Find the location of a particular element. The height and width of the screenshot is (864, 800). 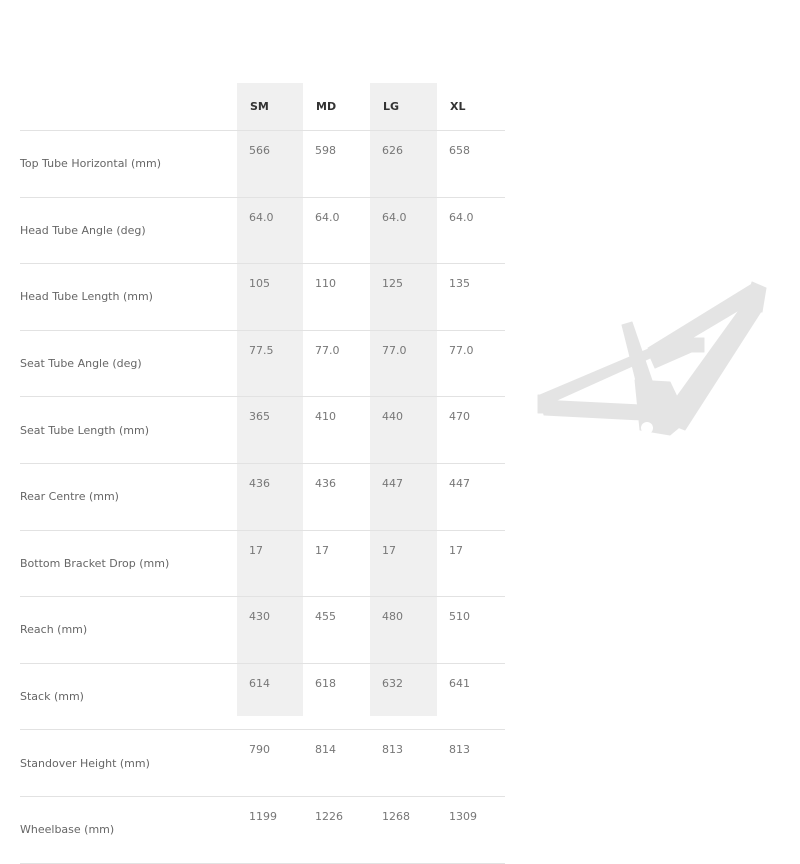

row-label: Wheelbase (mm) is located at coordinates (128, 830).